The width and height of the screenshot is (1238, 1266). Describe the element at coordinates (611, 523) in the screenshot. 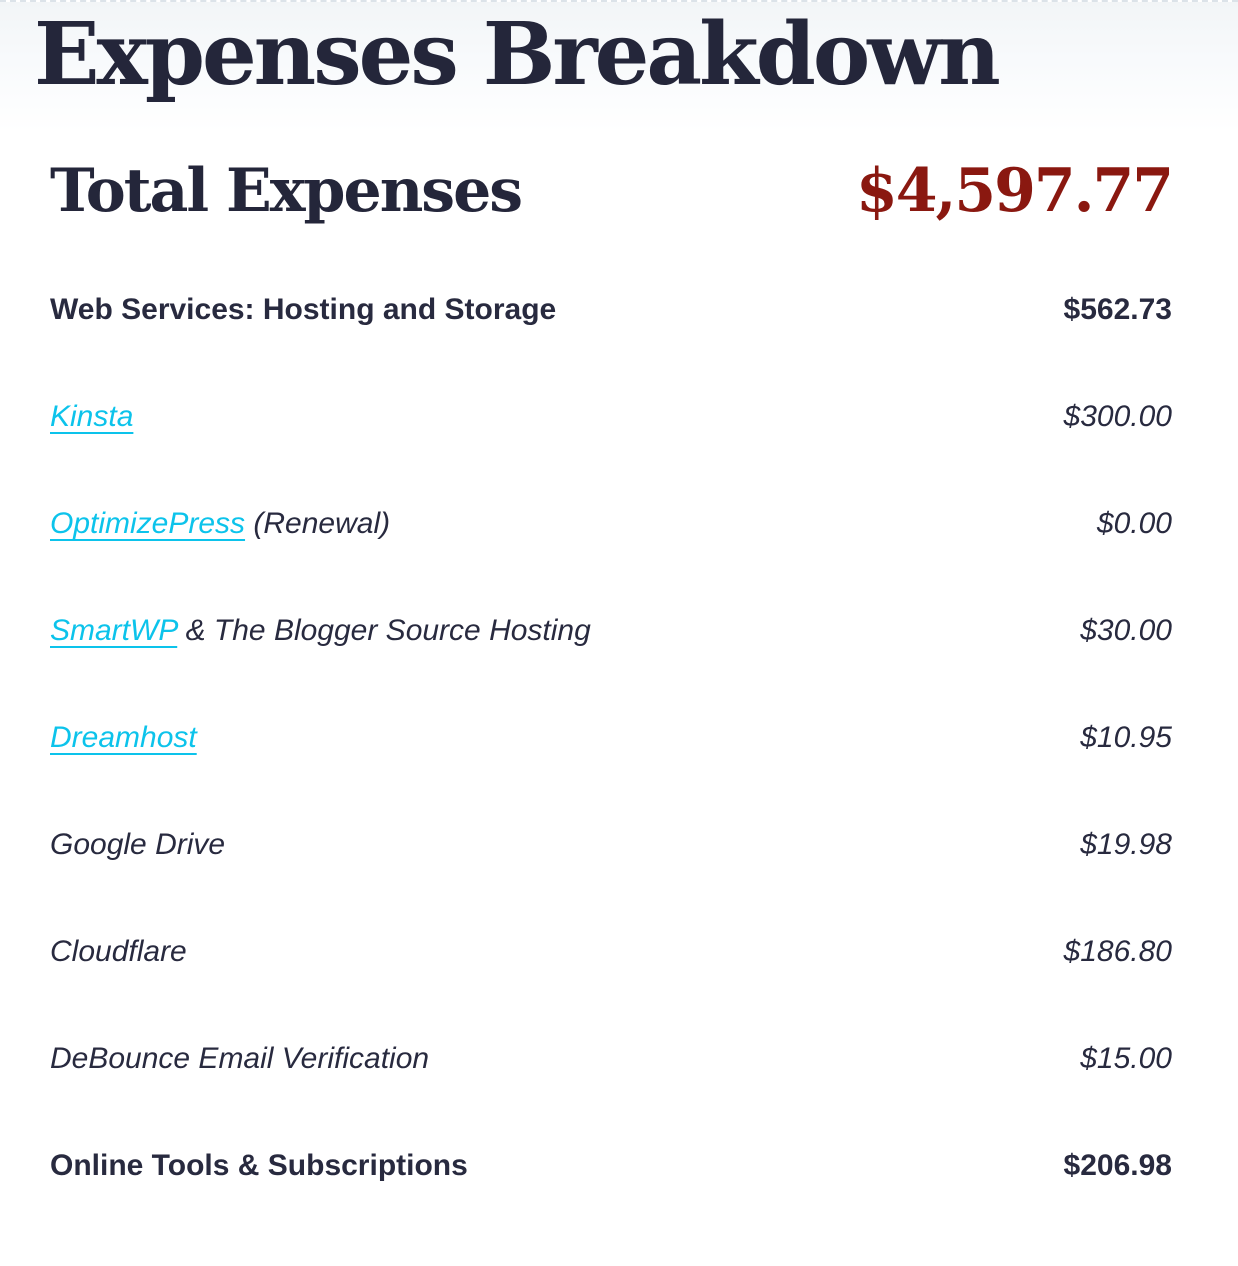

I see `expense-row: OptimizePress (Renewal) $0.00` at that location.